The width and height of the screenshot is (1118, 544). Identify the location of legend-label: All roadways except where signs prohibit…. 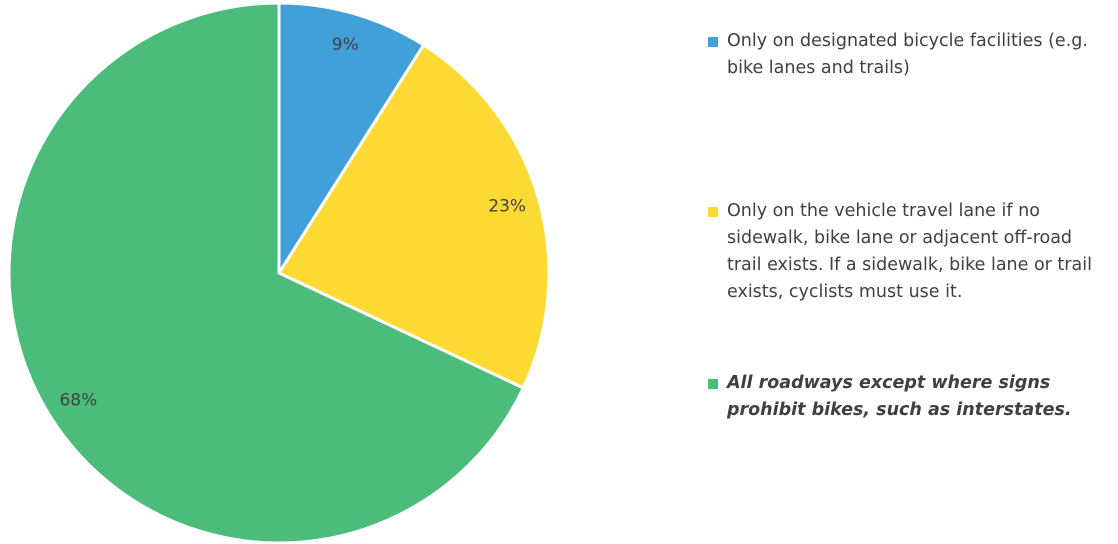
(899, 396).